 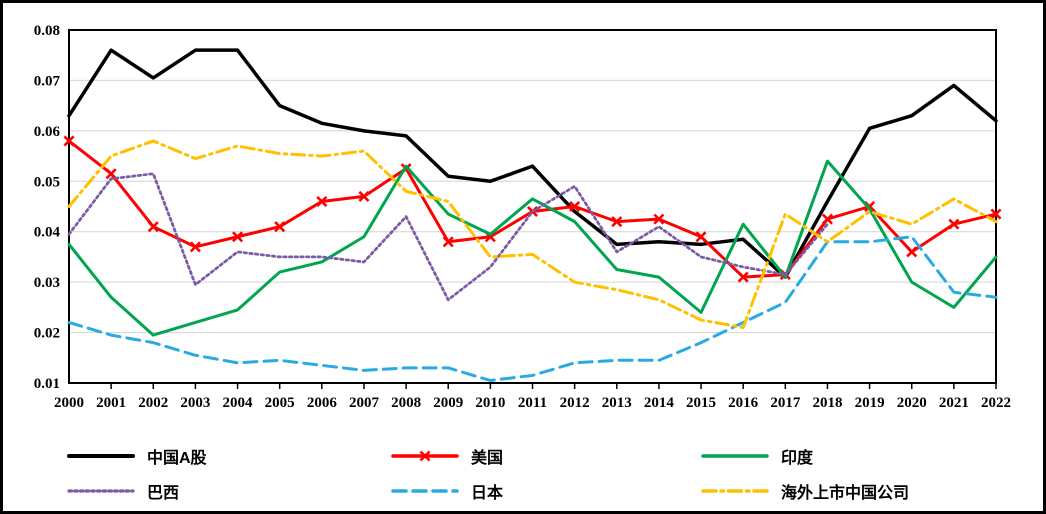 What do you see at coordinates (137, 456) in the screenshot?
I see `legend-item-china-a-shares: 中国A股` at bounding box center [137, 456].